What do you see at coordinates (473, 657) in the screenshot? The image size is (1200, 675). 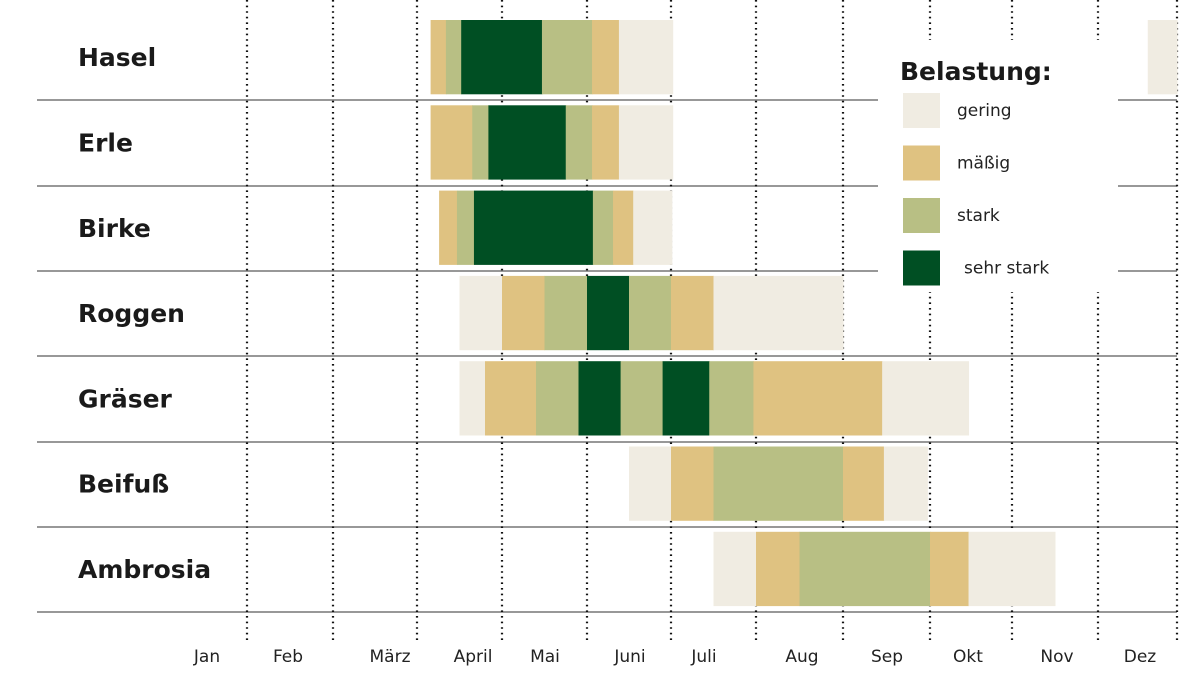 I see `month-tick-label: April` at bounding box center [473, 657].